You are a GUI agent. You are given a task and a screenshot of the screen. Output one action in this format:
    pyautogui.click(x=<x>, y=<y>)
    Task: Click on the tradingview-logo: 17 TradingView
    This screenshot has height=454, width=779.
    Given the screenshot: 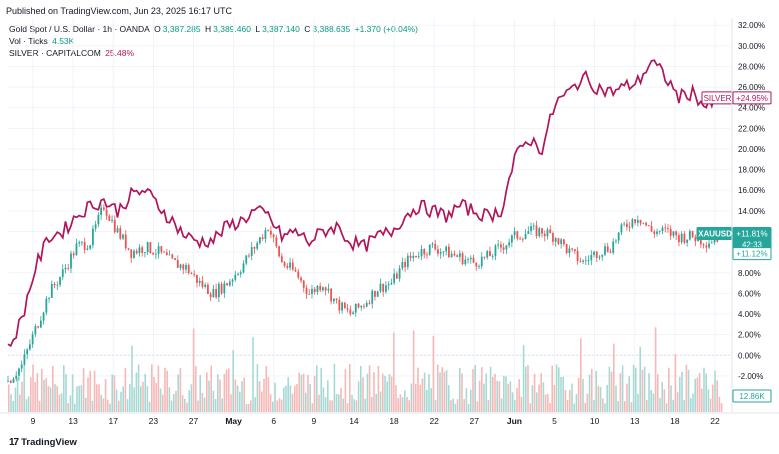 What is the action you would take?
    pyautogui.click(x=43, y=442)
    